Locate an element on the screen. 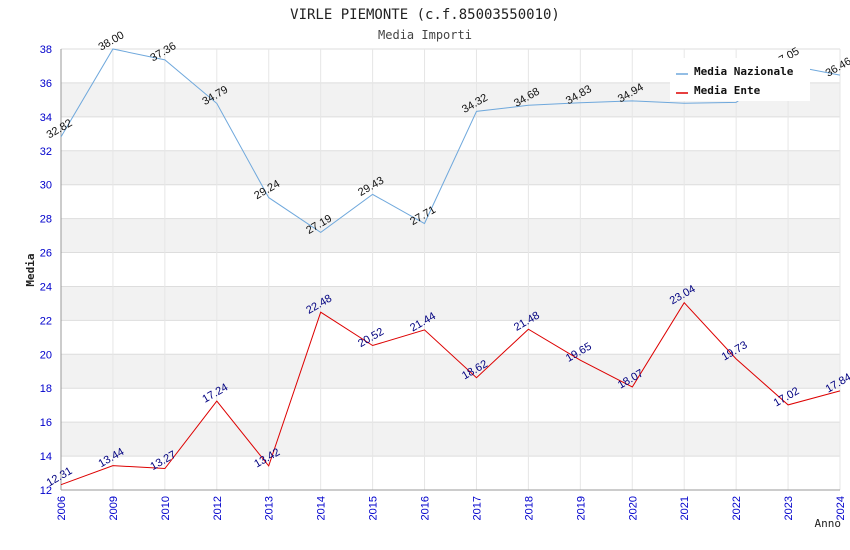  x-tick-label: 2023 is located at coordinates (789, 508).